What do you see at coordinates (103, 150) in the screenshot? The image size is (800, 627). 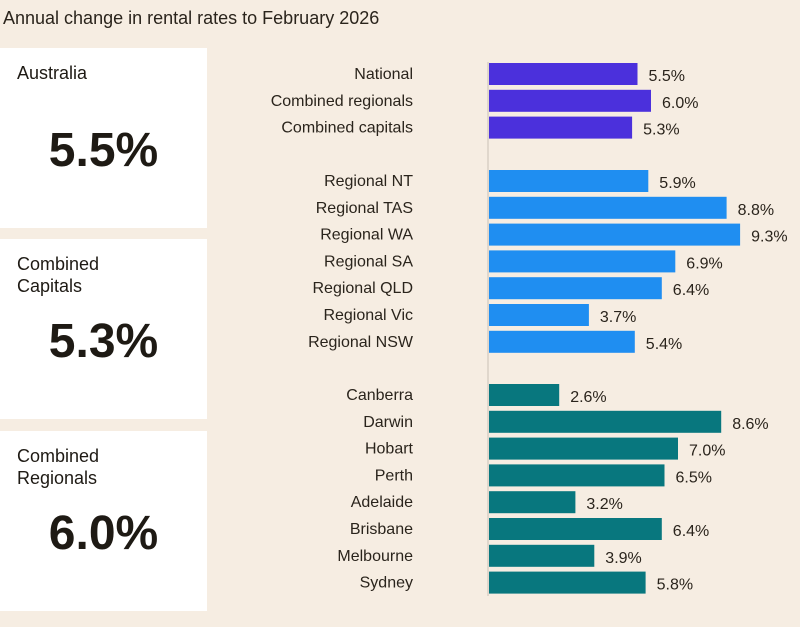 I see `card-value: 5.5%` at bounding box center [103, 150].